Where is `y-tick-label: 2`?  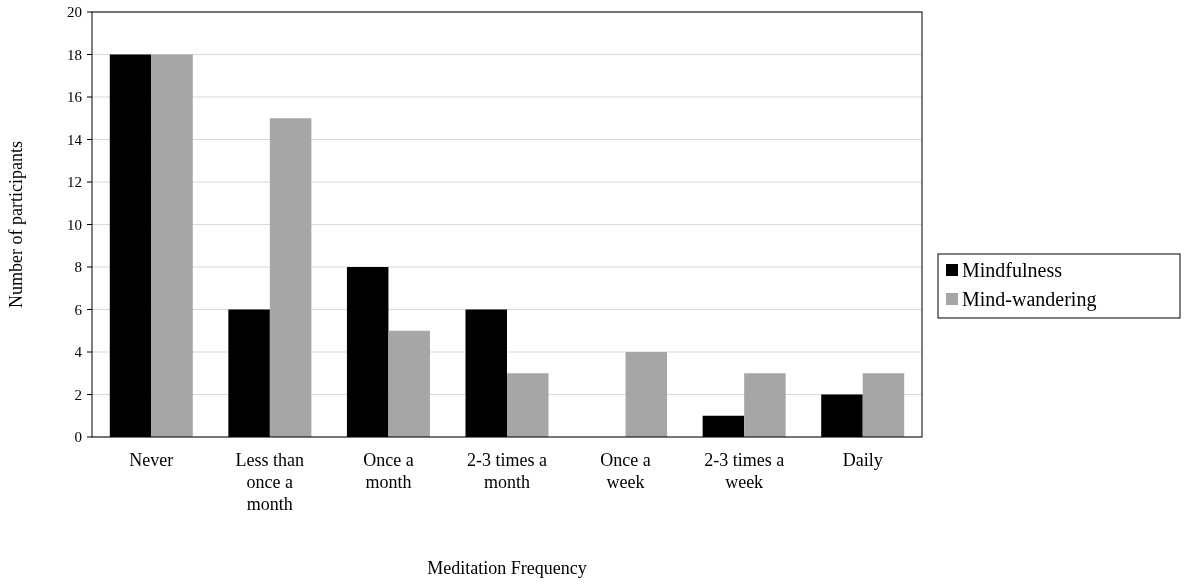
y-tick-label: 2 is located at coordinates (78, 394).